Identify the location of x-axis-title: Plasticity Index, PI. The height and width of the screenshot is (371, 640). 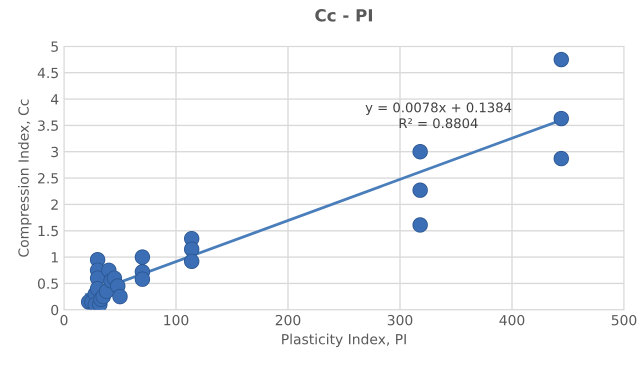
(344, 341).